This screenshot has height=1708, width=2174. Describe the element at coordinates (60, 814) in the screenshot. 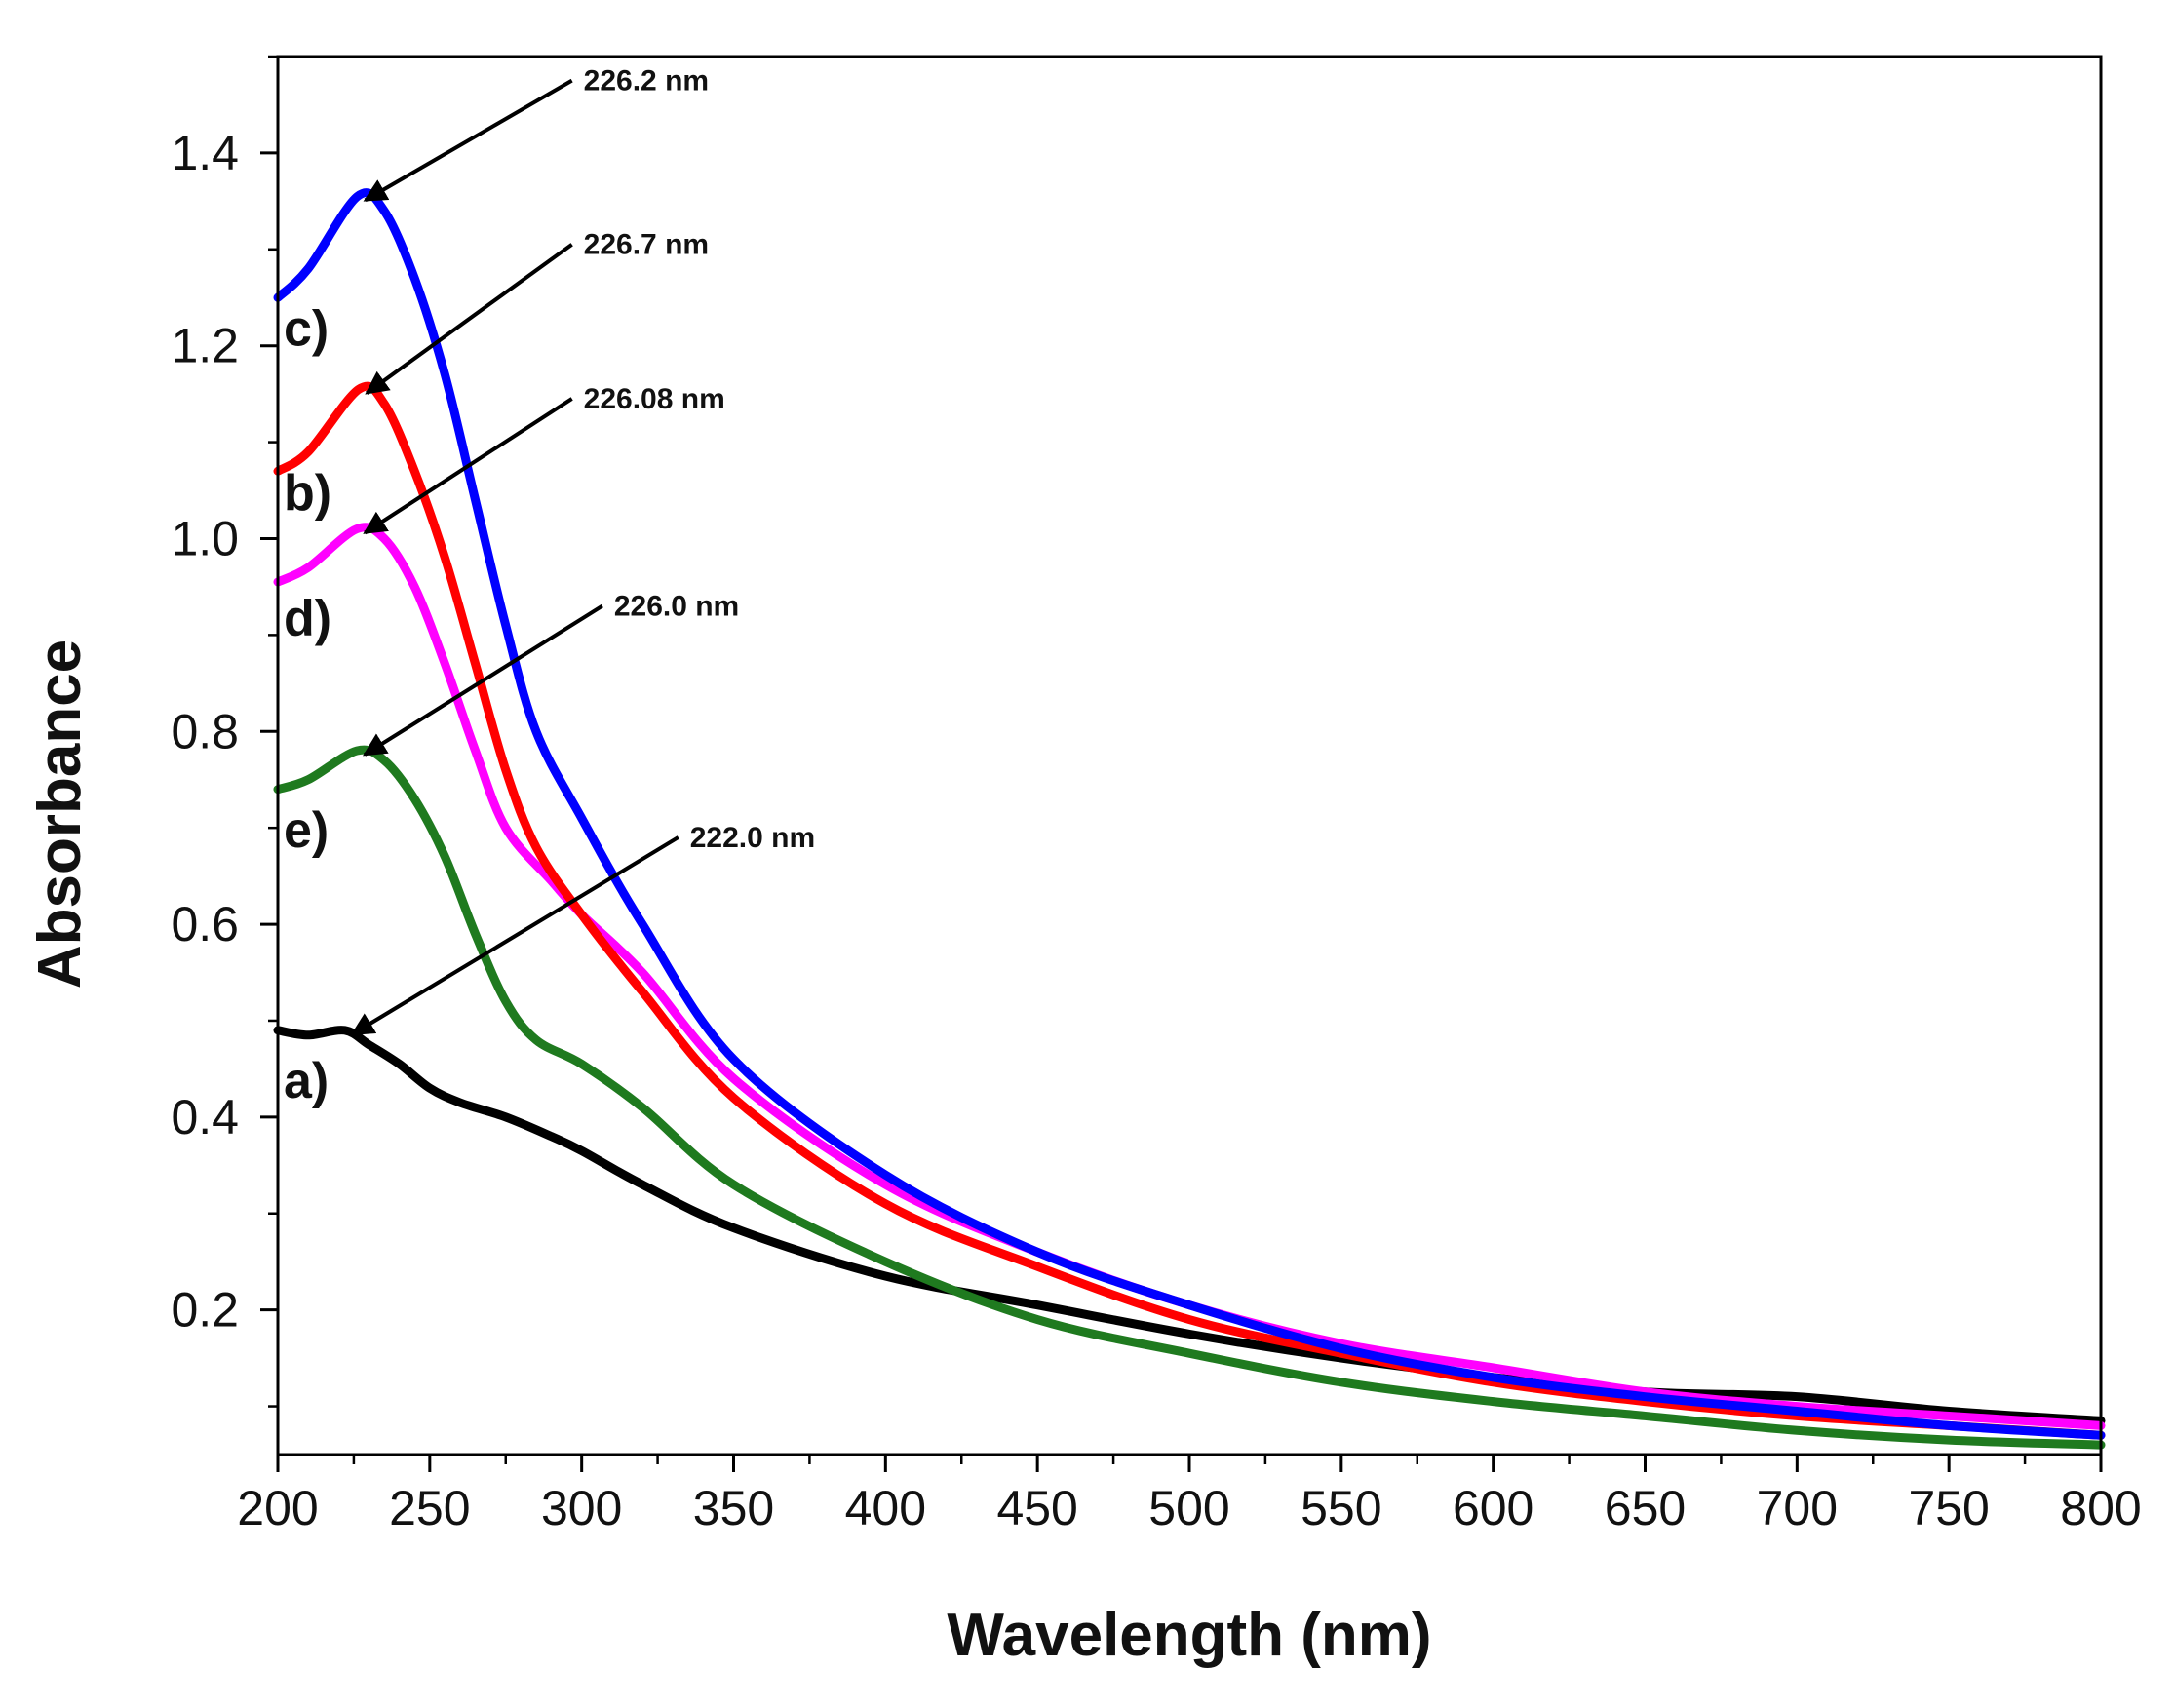

I see `y-axis-title: Absorbance` at that location.